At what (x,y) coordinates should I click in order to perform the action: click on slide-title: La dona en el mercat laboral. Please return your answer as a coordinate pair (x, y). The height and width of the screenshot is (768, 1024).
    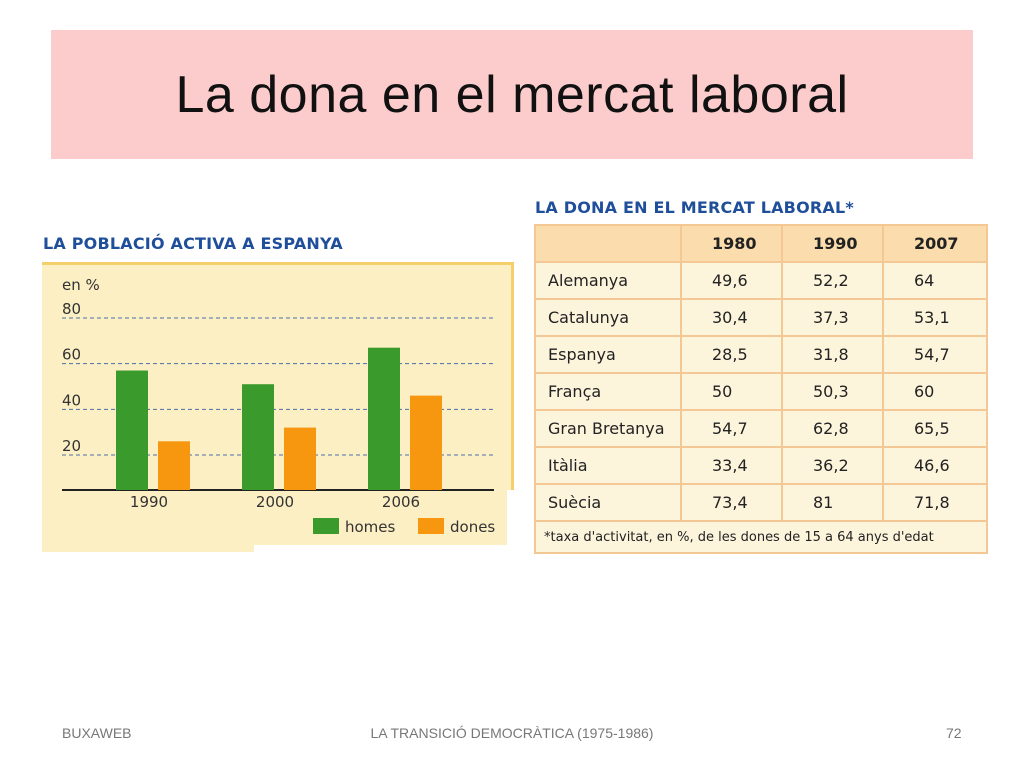
    Looking at the image, I should click on (512, 94).